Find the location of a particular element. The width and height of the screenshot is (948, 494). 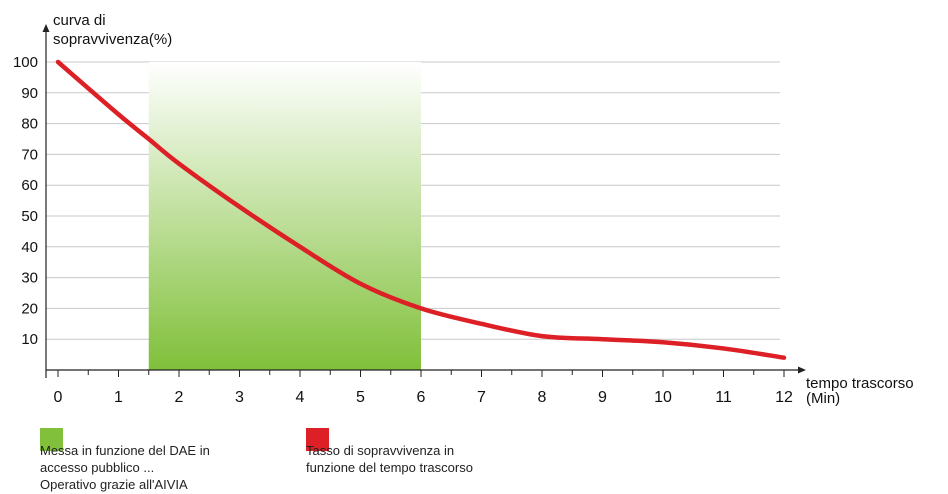

x-axis-label-line: tempo trascorso is located at coordinates (860, 383).